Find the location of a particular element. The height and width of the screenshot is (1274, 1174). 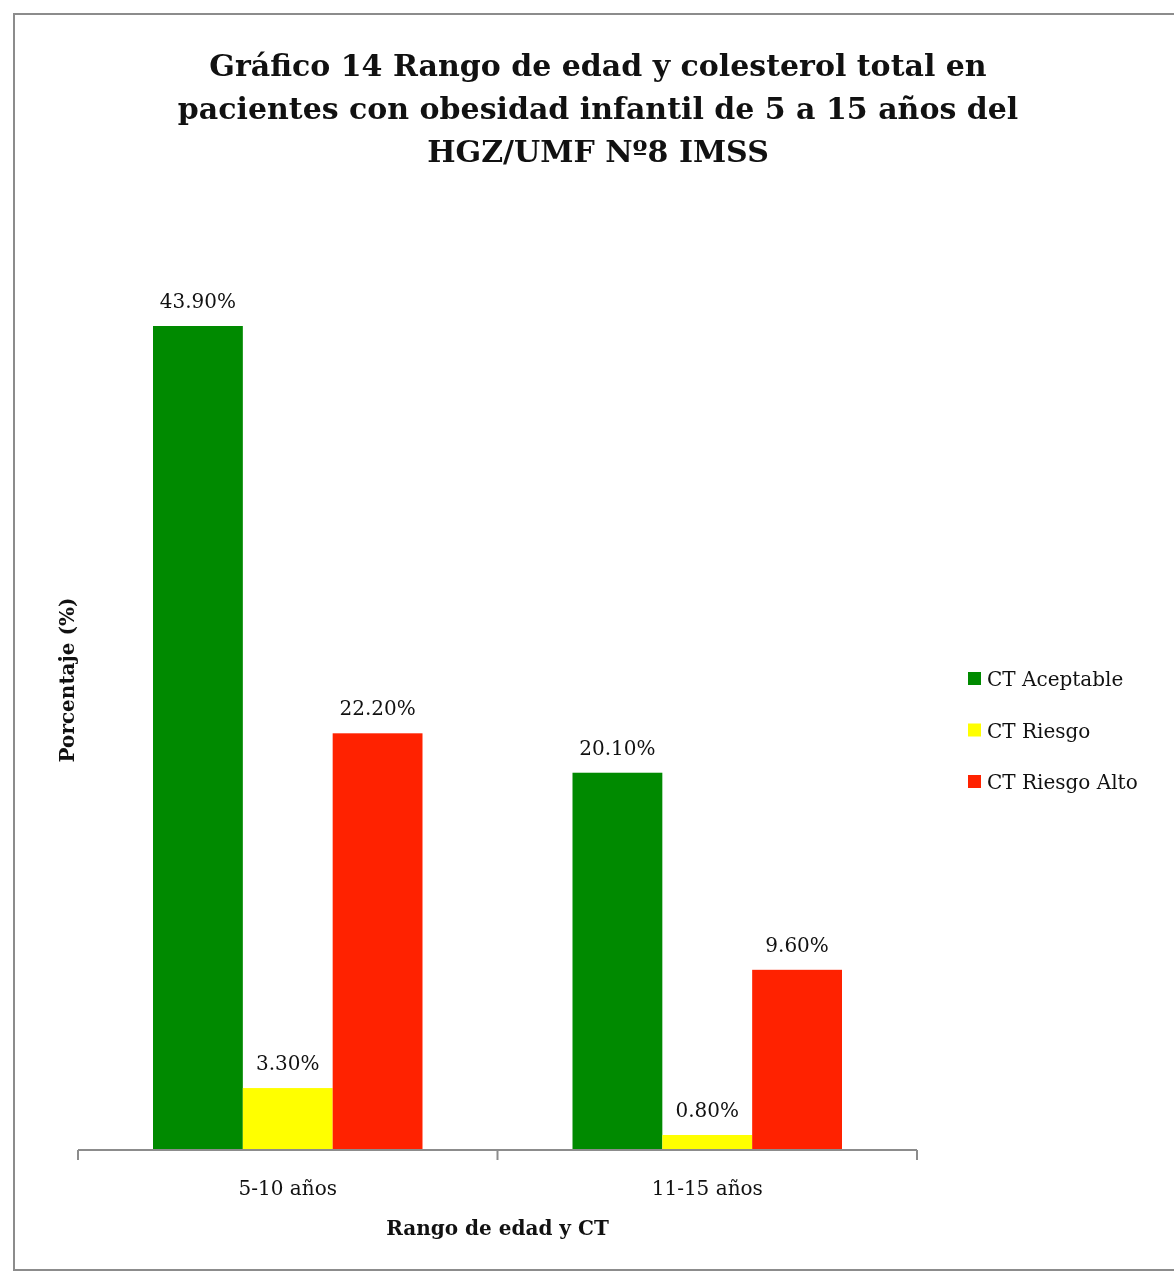

x-tick-label: 11-15 años is located at coordinates (707, 1188).